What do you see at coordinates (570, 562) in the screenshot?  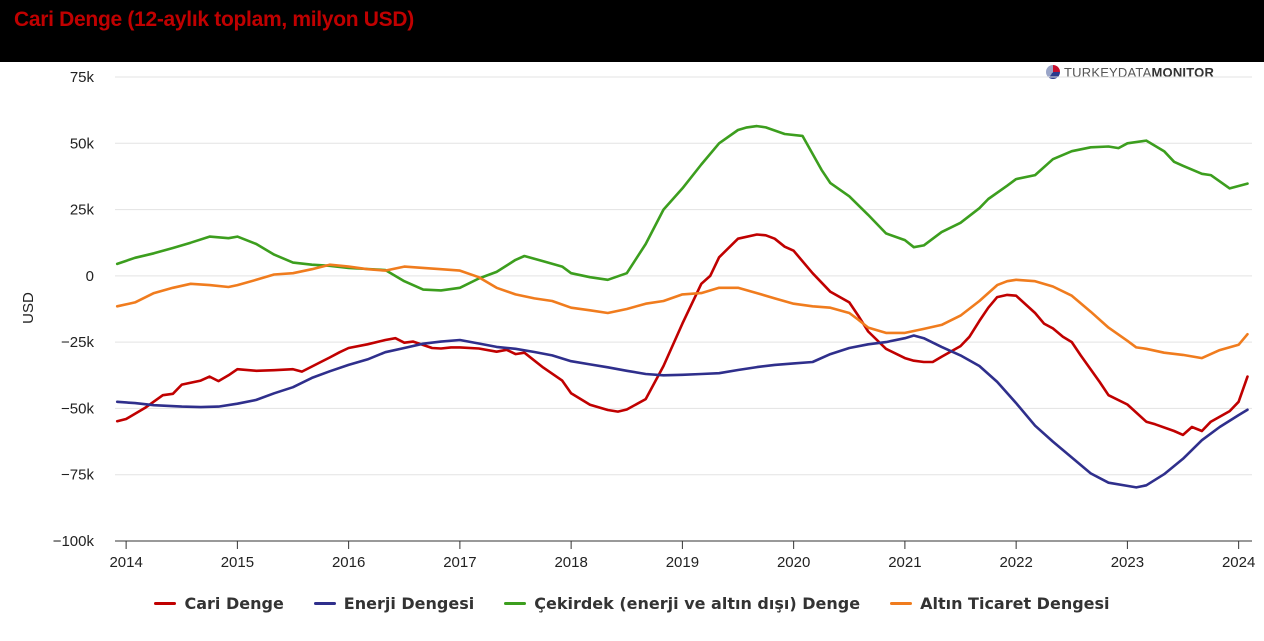 I see `x-tick-label: 2018` at bounding box center [570, 562].